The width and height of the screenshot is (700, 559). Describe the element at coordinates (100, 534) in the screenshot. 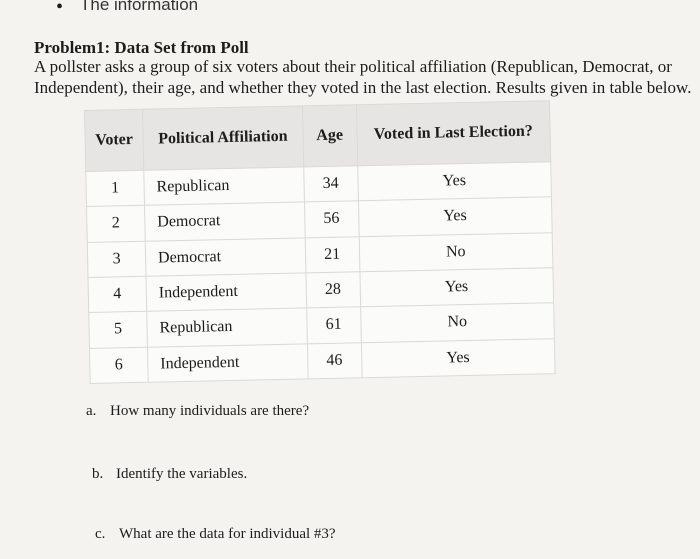

I see `question-letter: c.` at that location.